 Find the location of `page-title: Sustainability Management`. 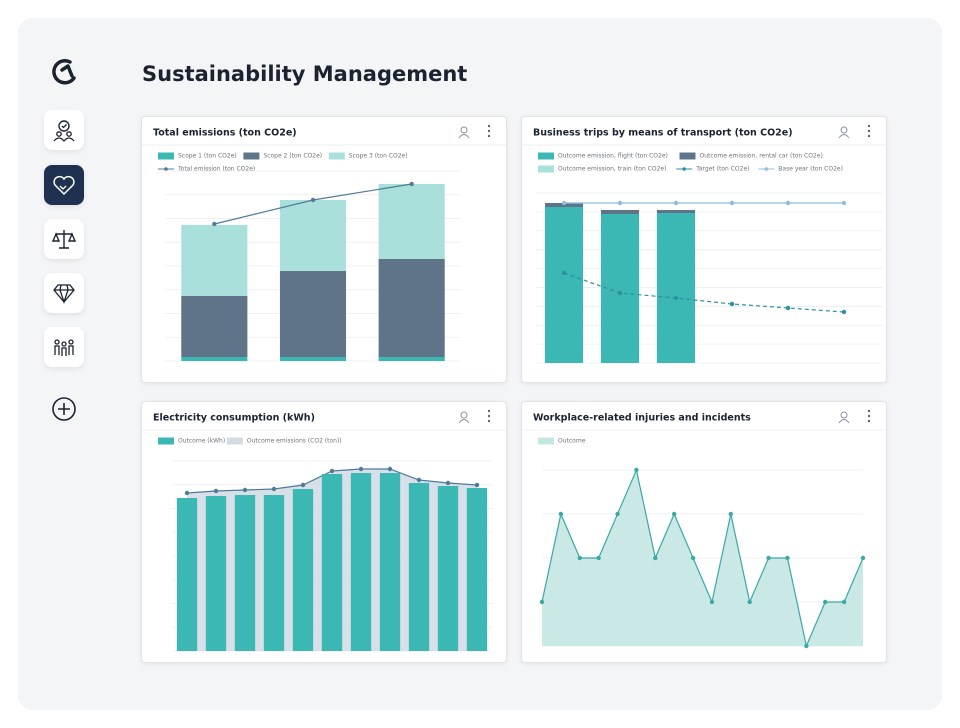

page-title: Sustainability Management is located at coordinates (305, 74).